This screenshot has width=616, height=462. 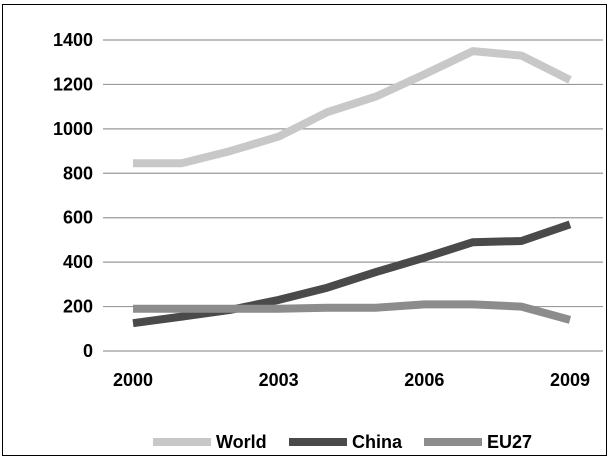 What do you see at coordinates (73, 84) in the screenshot?
I see `y-tick-label-1200: 1200` at bounding box center [73, 84].